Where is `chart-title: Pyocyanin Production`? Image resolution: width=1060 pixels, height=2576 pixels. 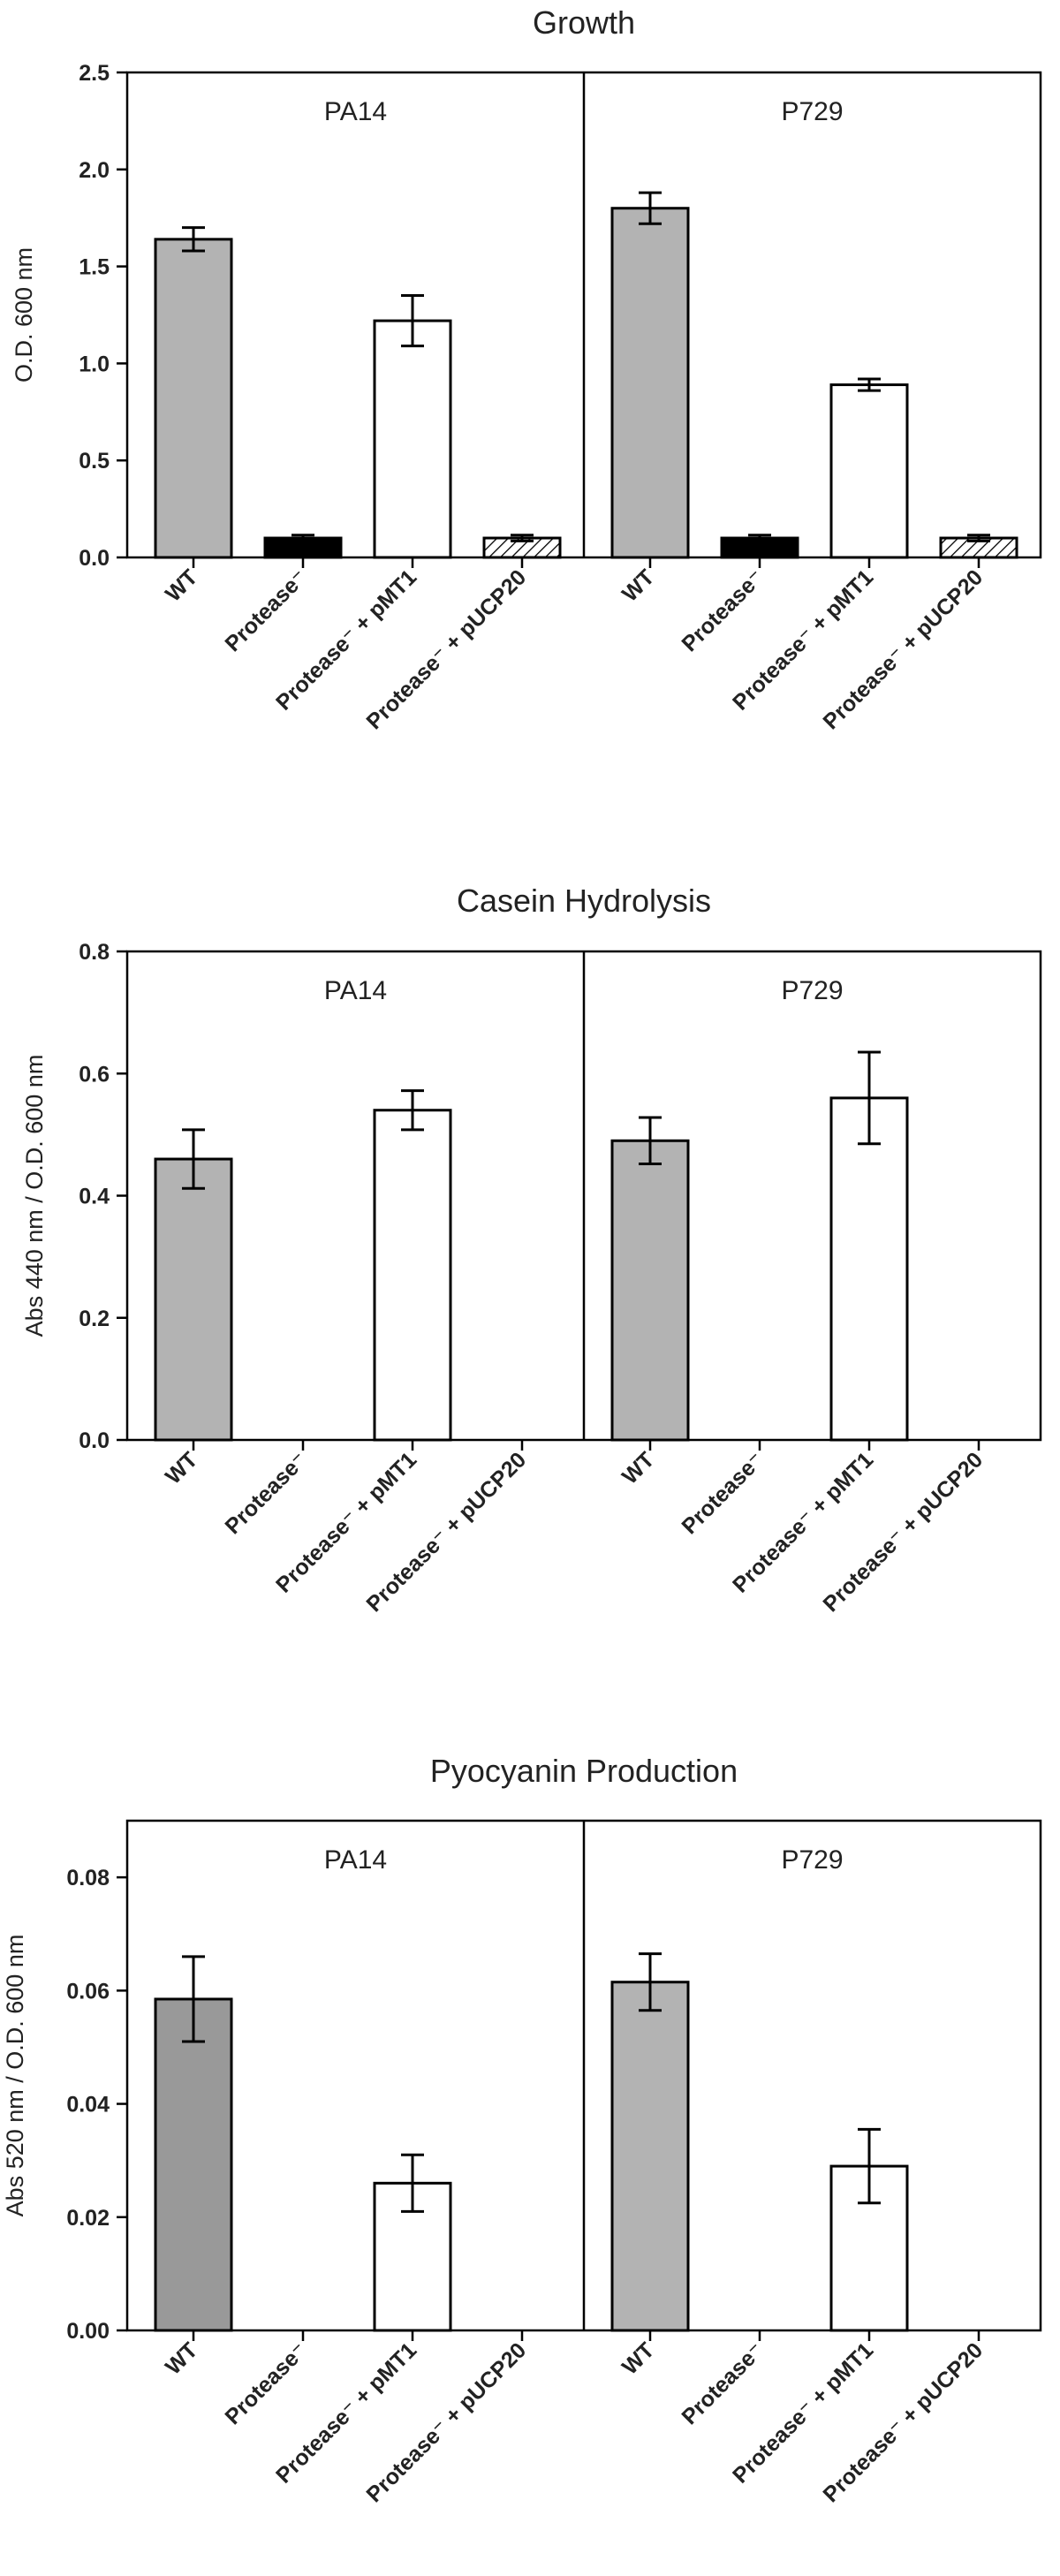 chart-title: Pyocyanin Production is located at coordinates (584, 1771).